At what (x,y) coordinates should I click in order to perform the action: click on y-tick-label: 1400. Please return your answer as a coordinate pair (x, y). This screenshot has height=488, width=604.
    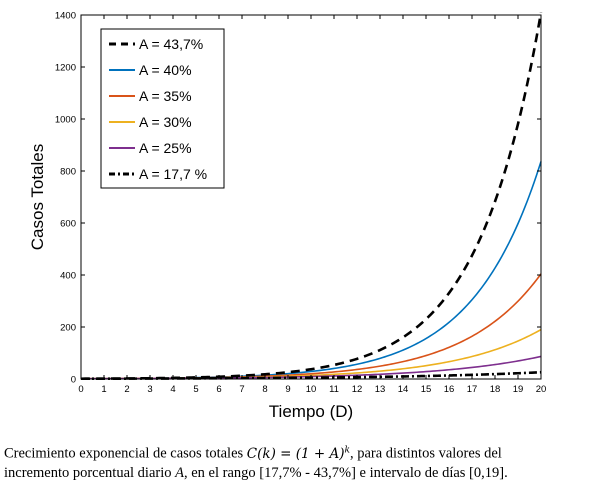
    Looking at the image, I should click on (65, 16).